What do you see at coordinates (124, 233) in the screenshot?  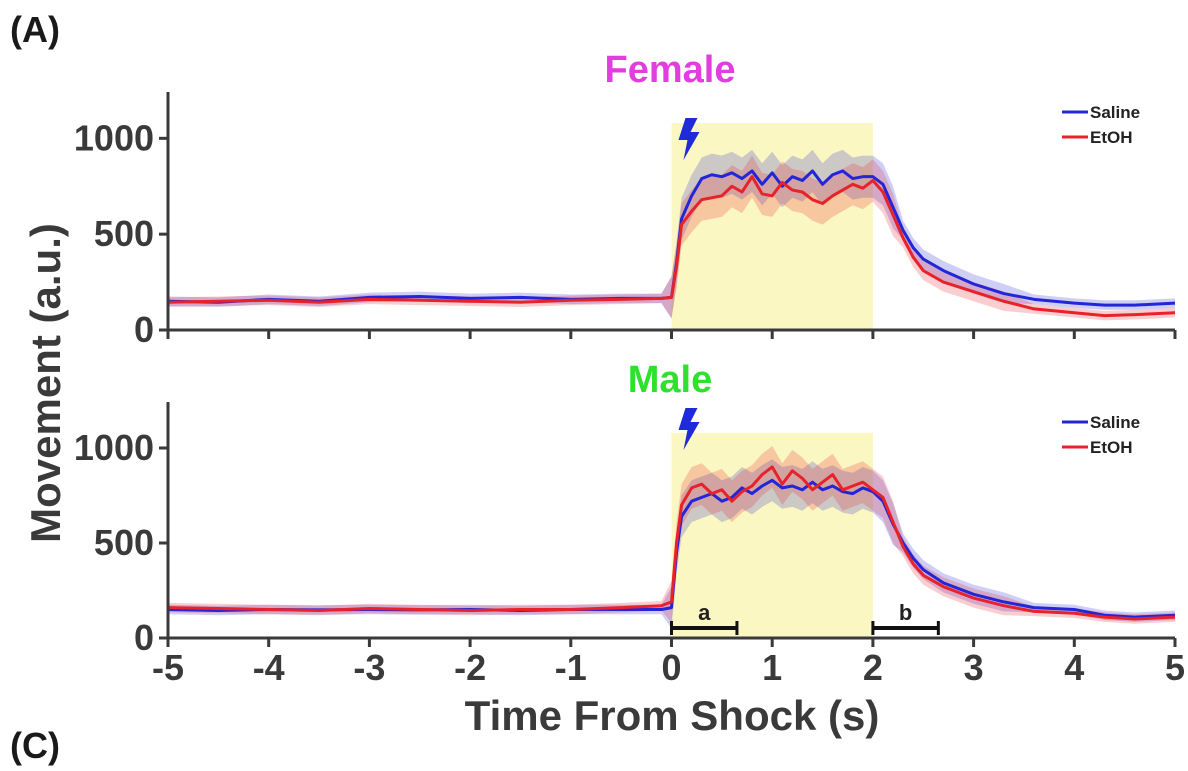 I see `female-y-tick-label: 500` at bounding box center [124, 233].